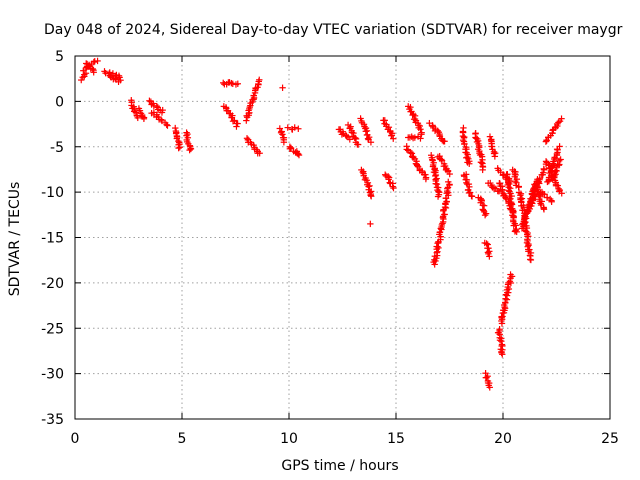 This screenshot has width=640, height=480. Describe the element at coordinates (59, 57) in the screenshot. I see `y-tick-label: 5` at that location.